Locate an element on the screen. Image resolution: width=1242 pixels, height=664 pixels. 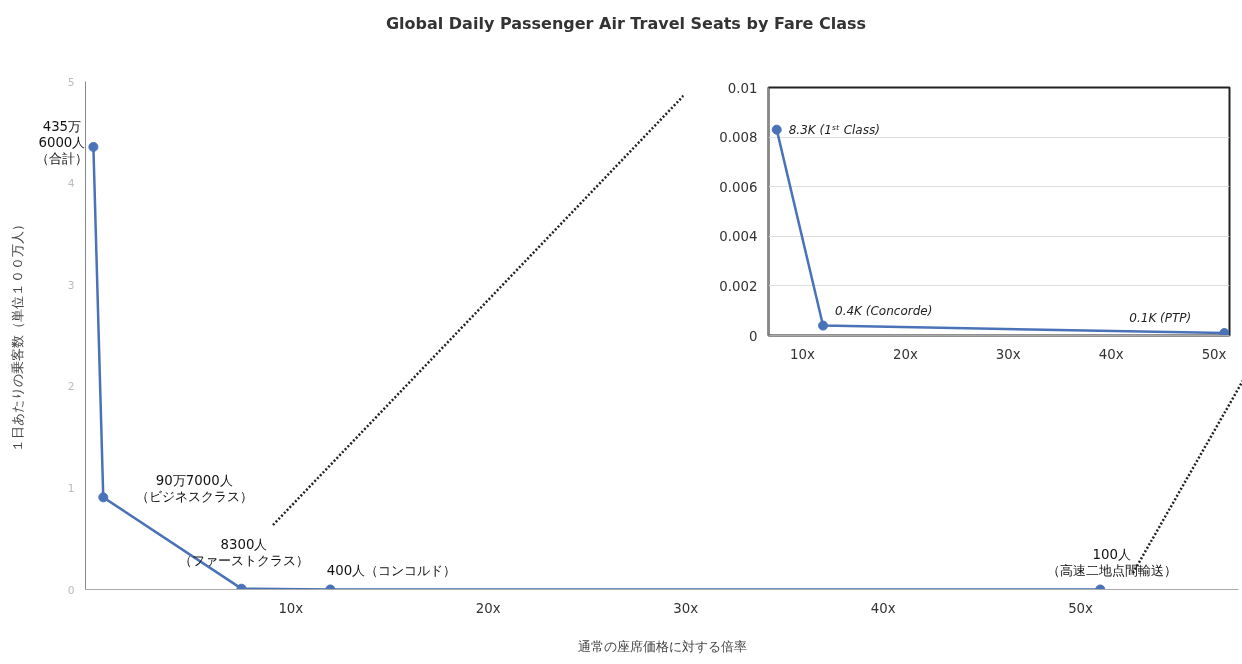
y-tick-label: 5 is located at coordinates (71, 82).